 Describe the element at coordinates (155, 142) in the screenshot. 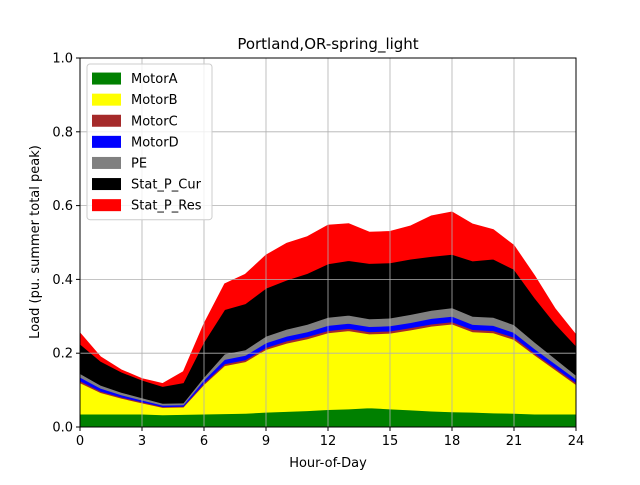

I see `legend-label-motord: MotorD` at that location.